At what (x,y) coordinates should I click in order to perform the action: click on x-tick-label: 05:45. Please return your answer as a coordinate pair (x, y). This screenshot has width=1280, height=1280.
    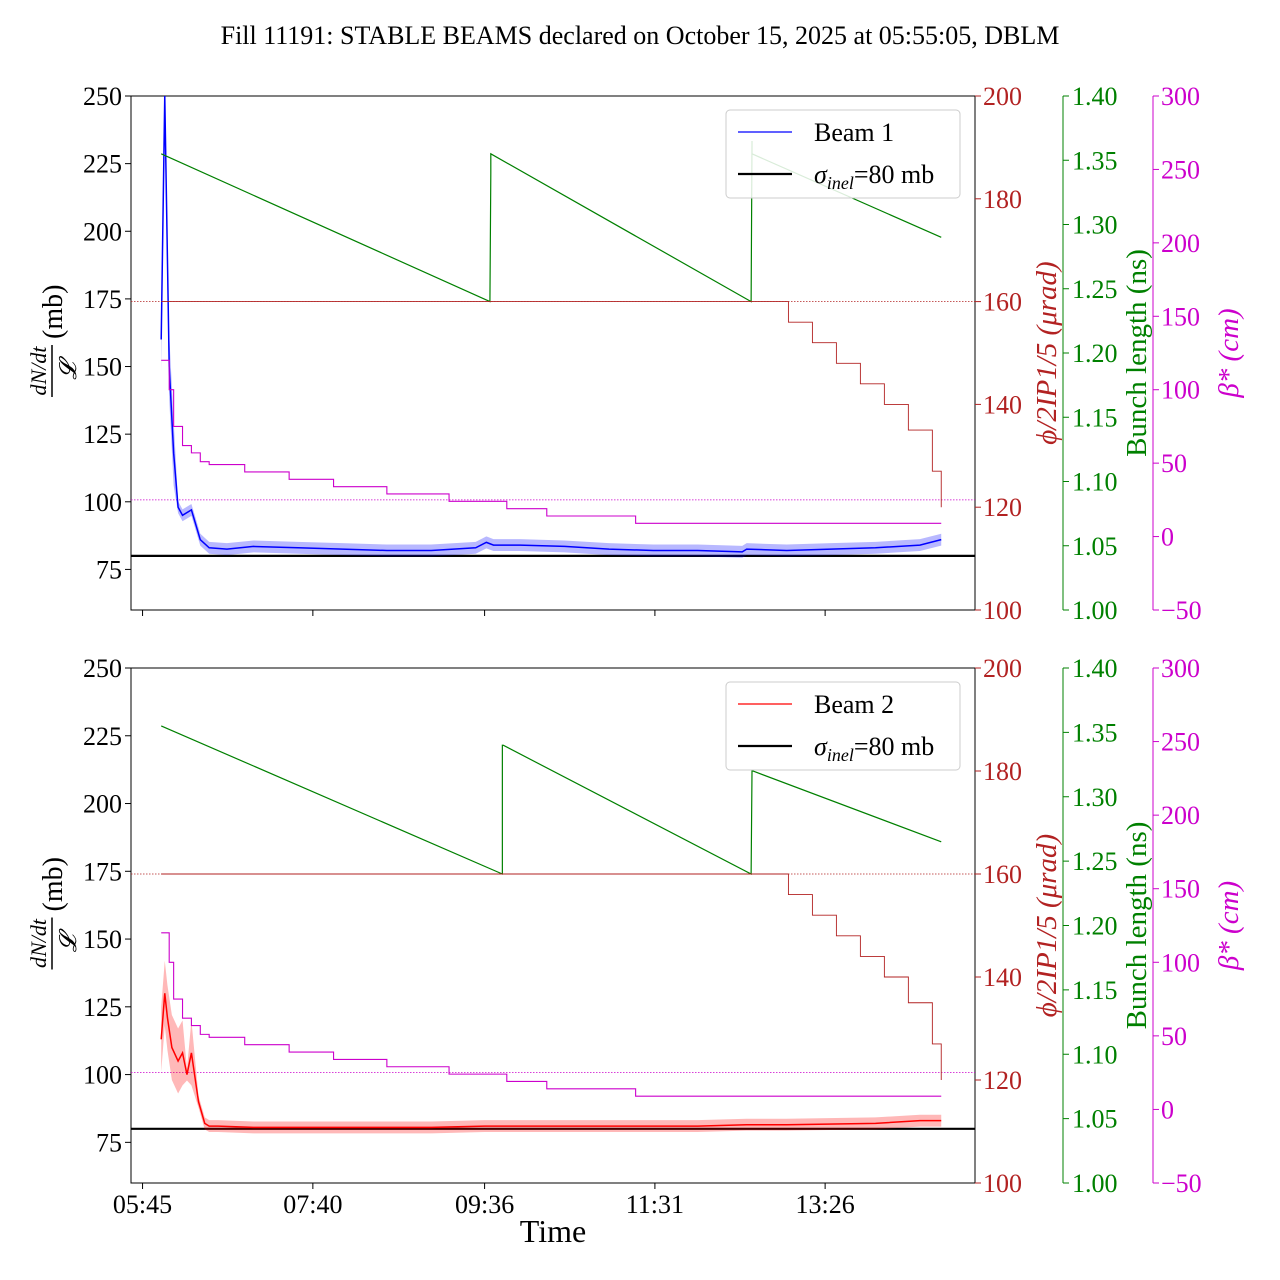
    Looking at the image, I should click on (142, 1204).